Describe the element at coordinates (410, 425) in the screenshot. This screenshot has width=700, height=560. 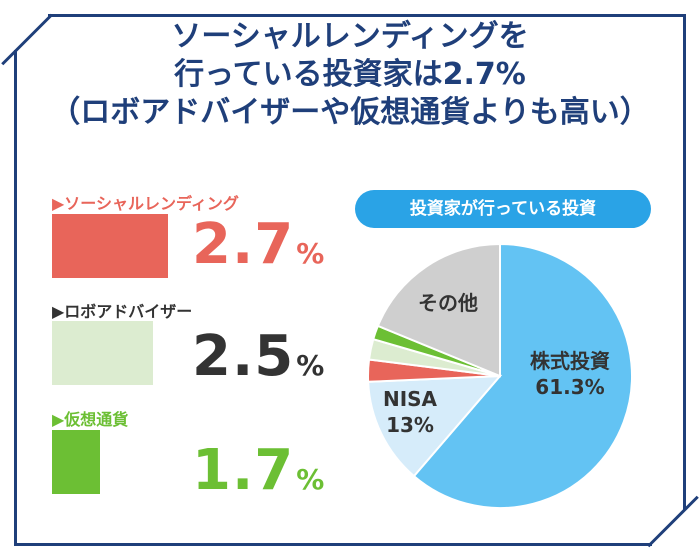
I see `pie-label-value-1: 13%` at that location.